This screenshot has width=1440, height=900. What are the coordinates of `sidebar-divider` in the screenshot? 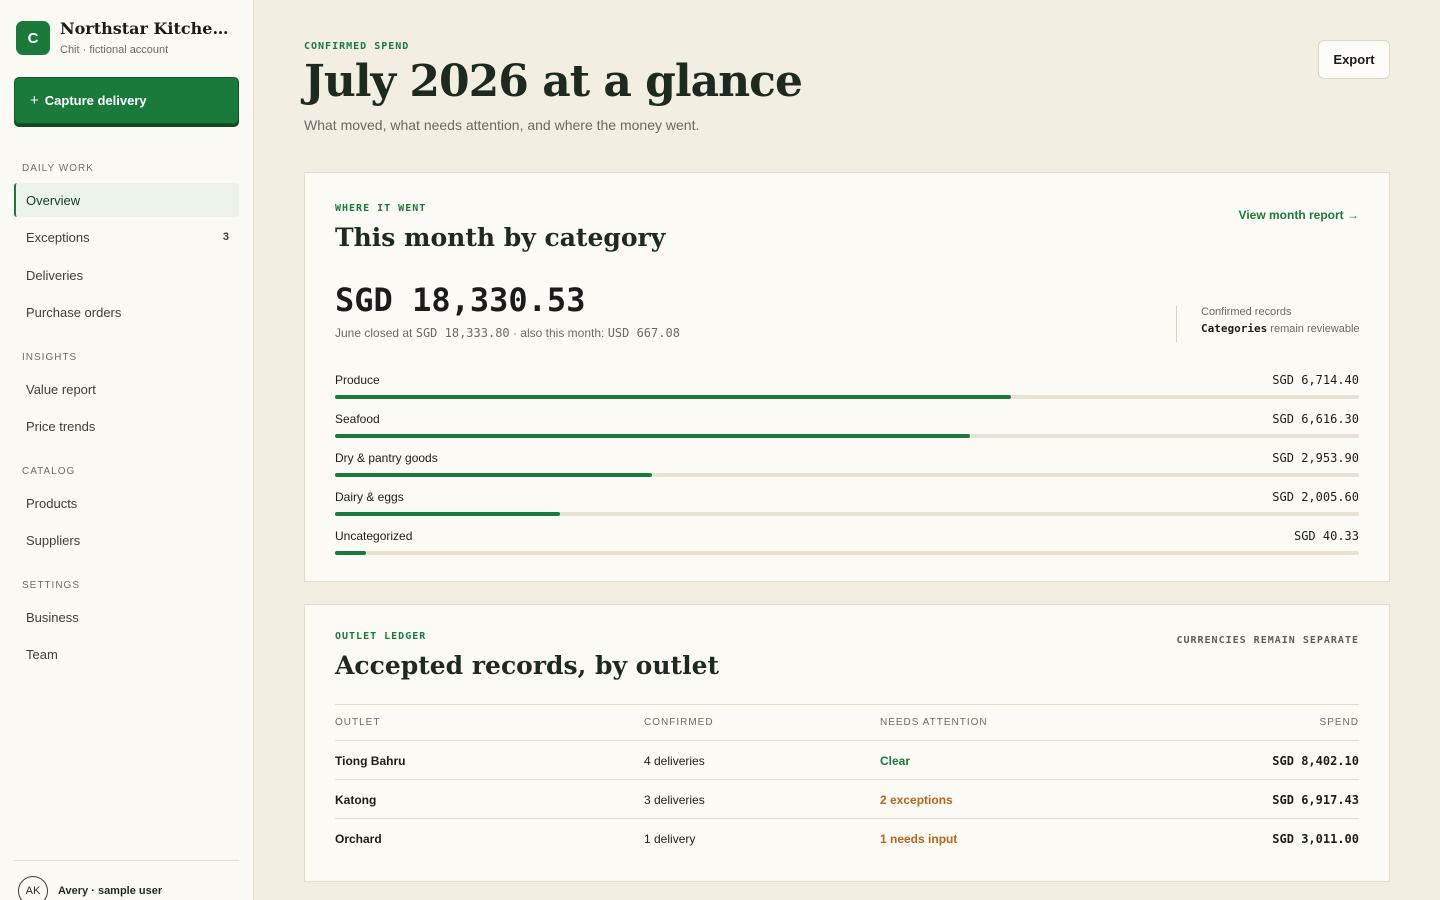 It's located at (126, 860).